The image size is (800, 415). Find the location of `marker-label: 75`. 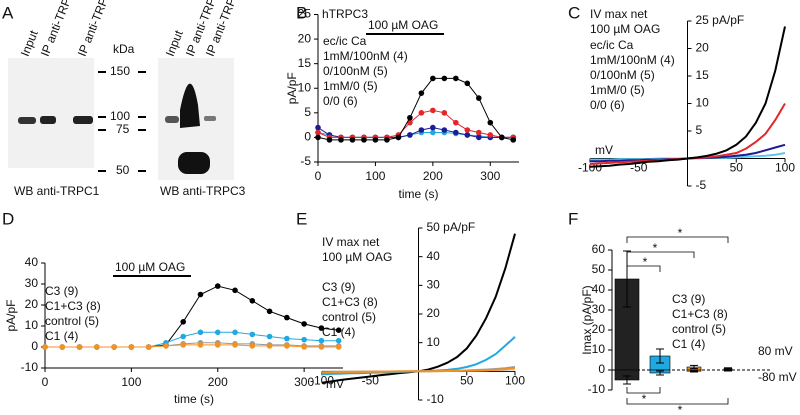

marker-label: 75 is located at coordinates (123, 129).